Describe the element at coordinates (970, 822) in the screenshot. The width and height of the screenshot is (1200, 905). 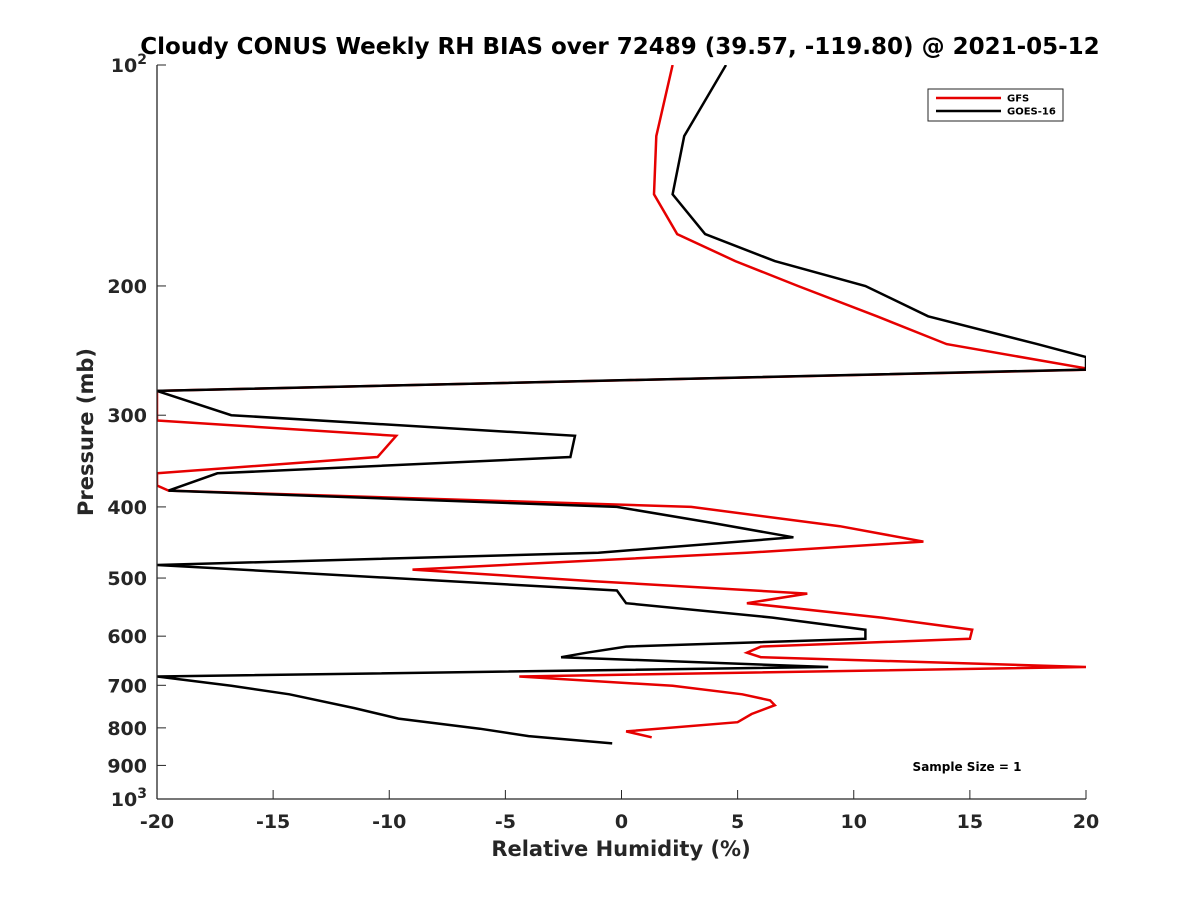
I see `x-tick-label: 15` at that location.